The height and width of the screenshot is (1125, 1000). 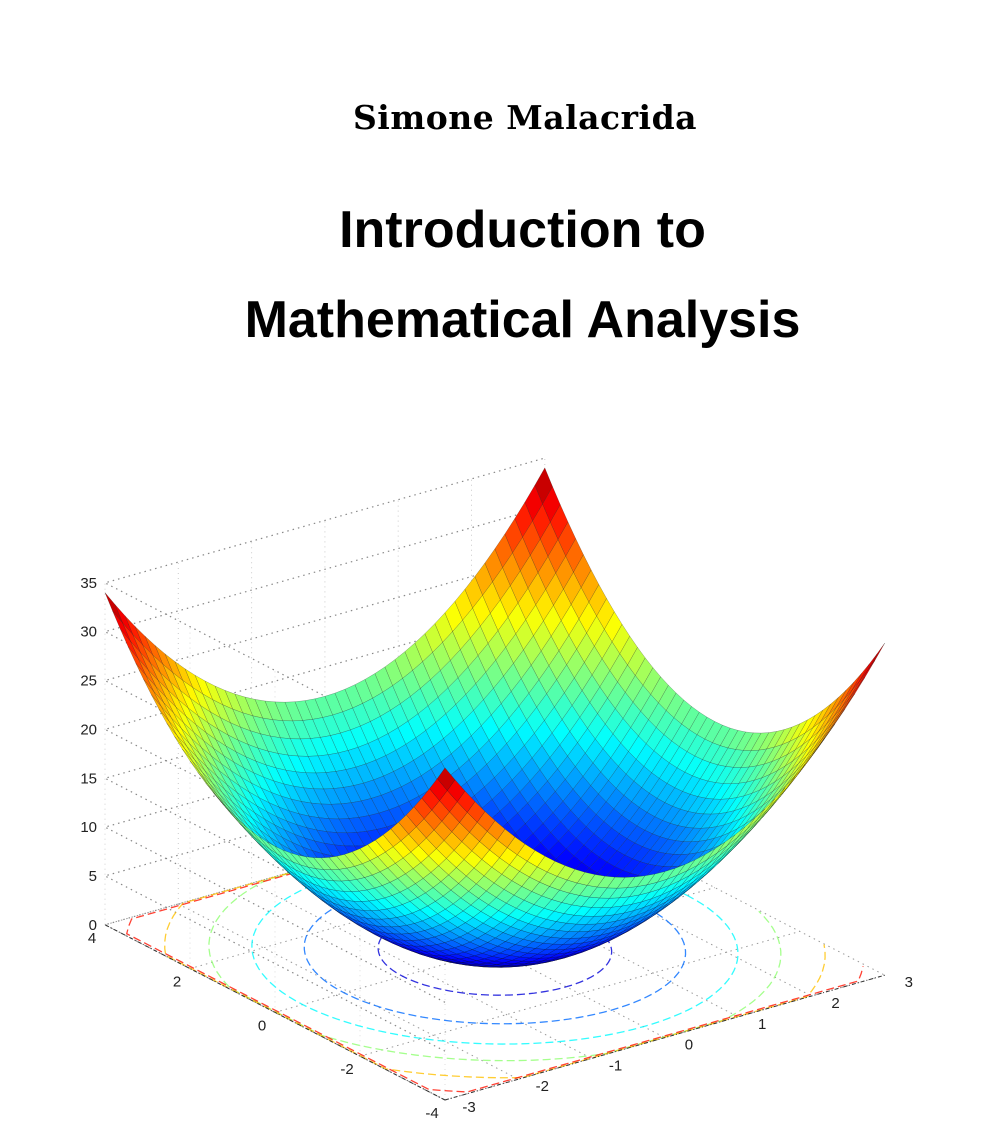 What do you see at coordinates (522, 230) in the screenshot?
I see `title-line-1: Introduction to` at bounding box center [522, 230].